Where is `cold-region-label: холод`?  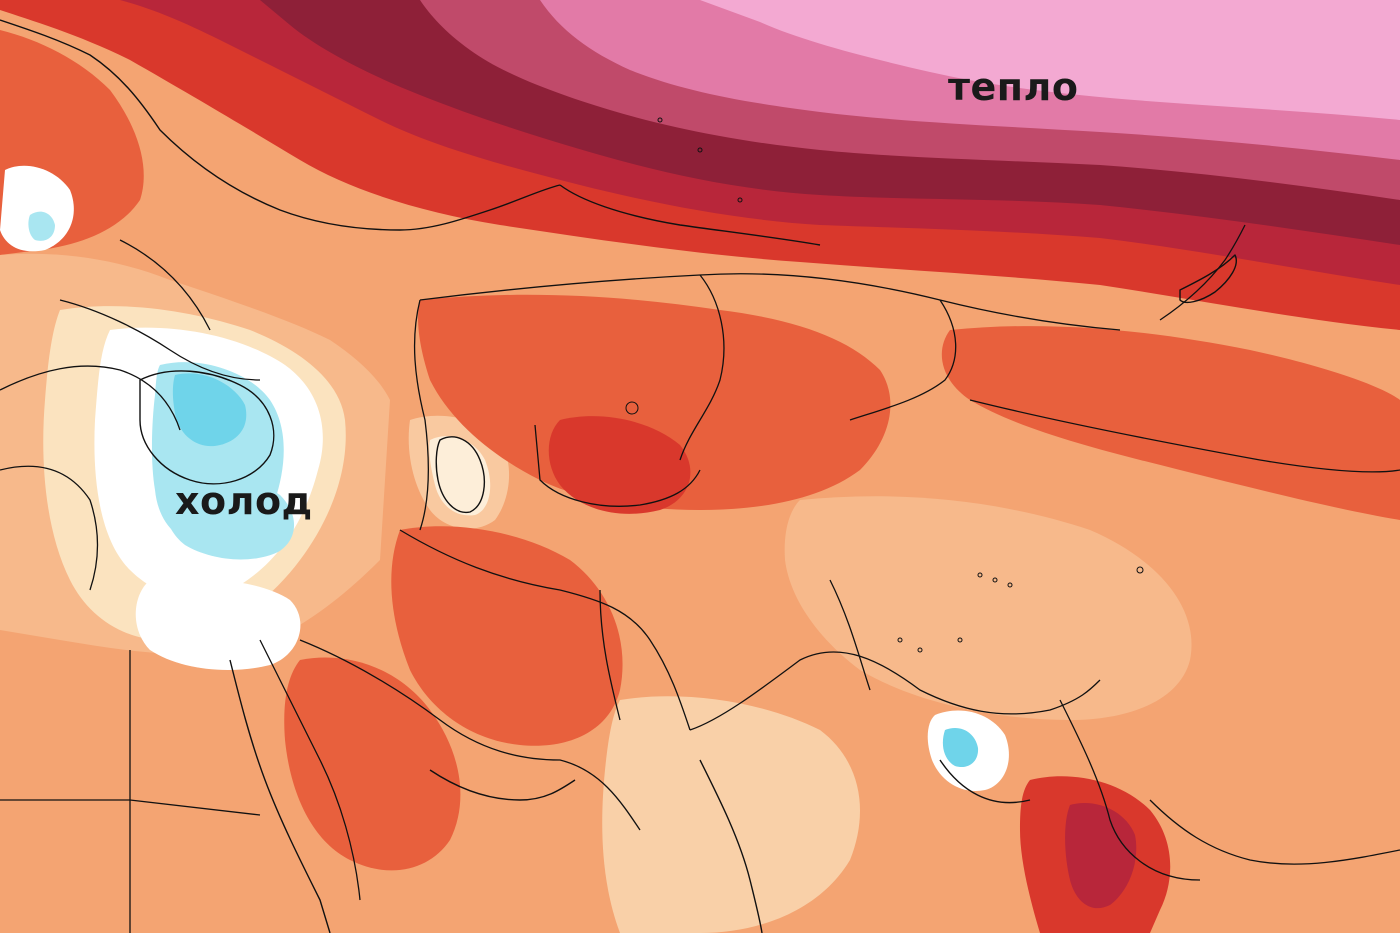
cold-region-label: холод is located at coordinates (244, 501).